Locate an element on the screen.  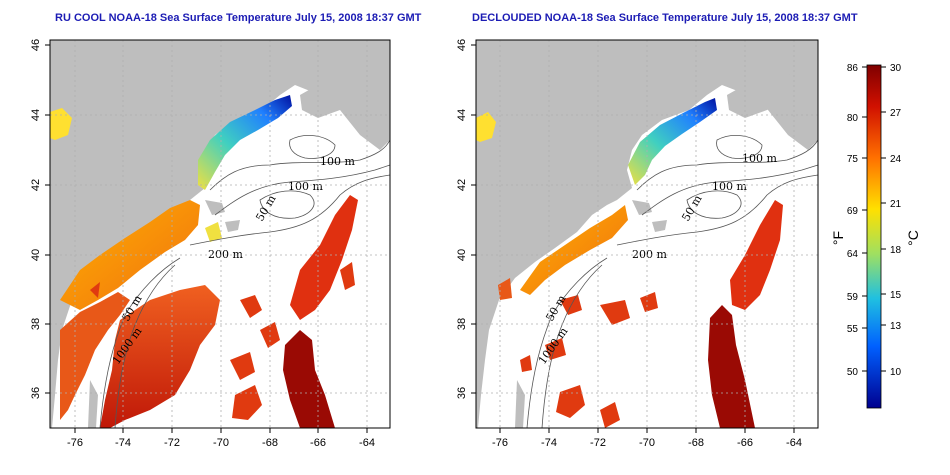
left-map-lat-tick-label: 42 is located at coordinates (36, 185).